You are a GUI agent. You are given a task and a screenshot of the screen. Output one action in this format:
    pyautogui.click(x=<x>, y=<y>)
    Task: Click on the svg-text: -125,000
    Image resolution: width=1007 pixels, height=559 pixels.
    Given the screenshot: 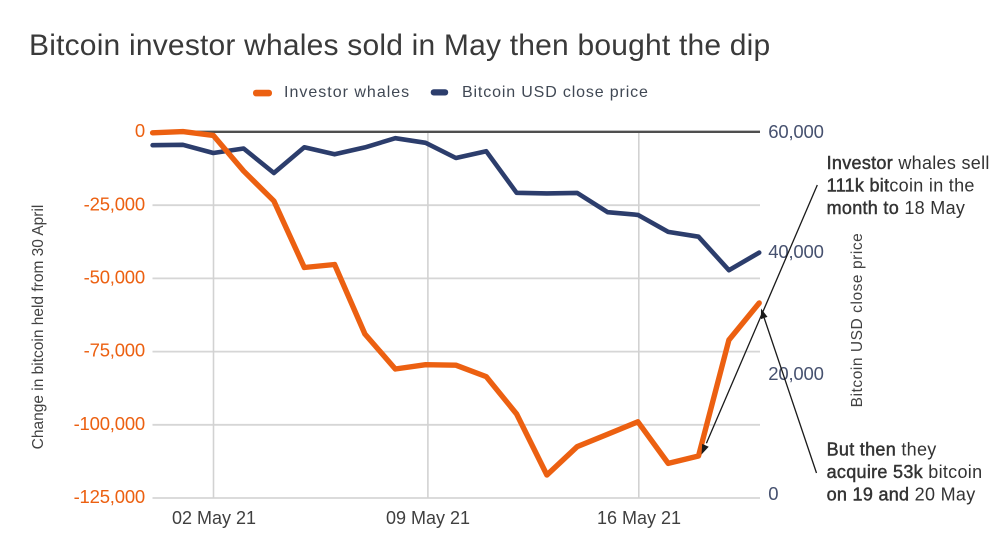 What is the action you would take?
    pyautogui.click(x=109, y=496)
    